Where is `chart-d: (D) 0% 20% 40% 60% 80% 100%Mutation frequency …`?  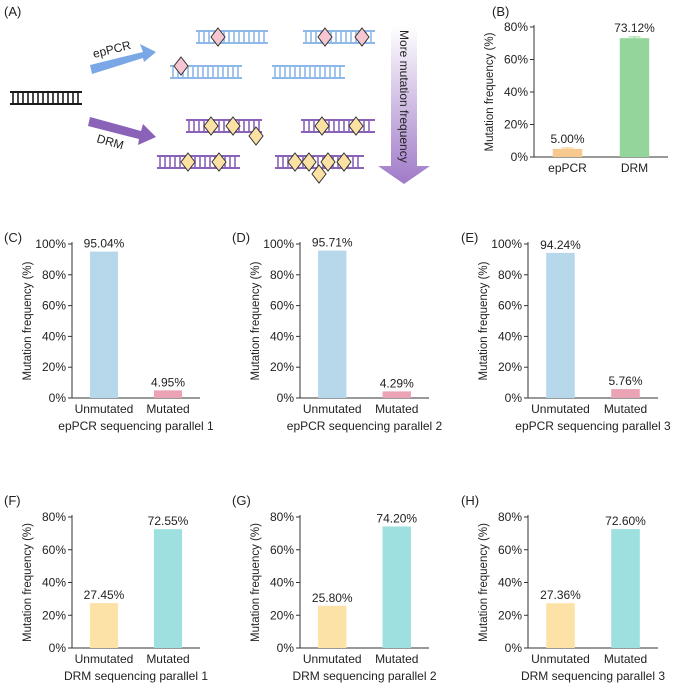 chart-d: (D) 0% 20% 40% 60% 80% 100%Mutation frequency … is located at coordinates (337, 331).